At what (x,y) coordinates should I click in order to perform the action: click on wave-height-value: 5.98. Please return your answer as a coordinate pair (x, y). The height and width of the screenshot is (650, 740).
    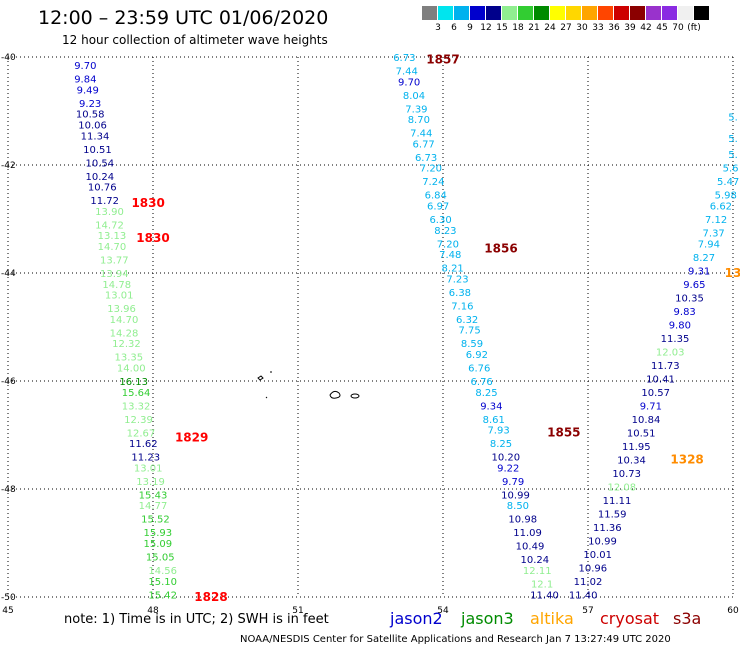
    Looking at the image, I should click on (726, 196).